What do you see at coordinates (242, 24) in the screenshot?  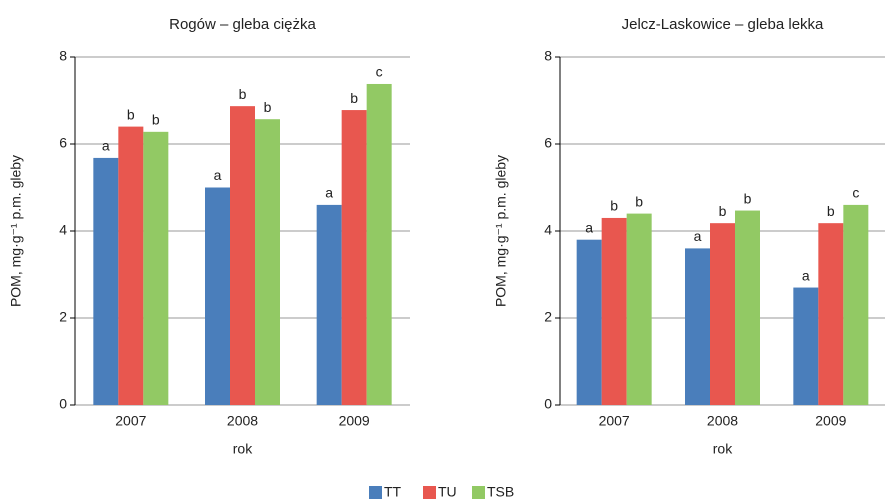 I see `chart-title: Rogów – gleba ciężka` at bounding box center [242, 24].